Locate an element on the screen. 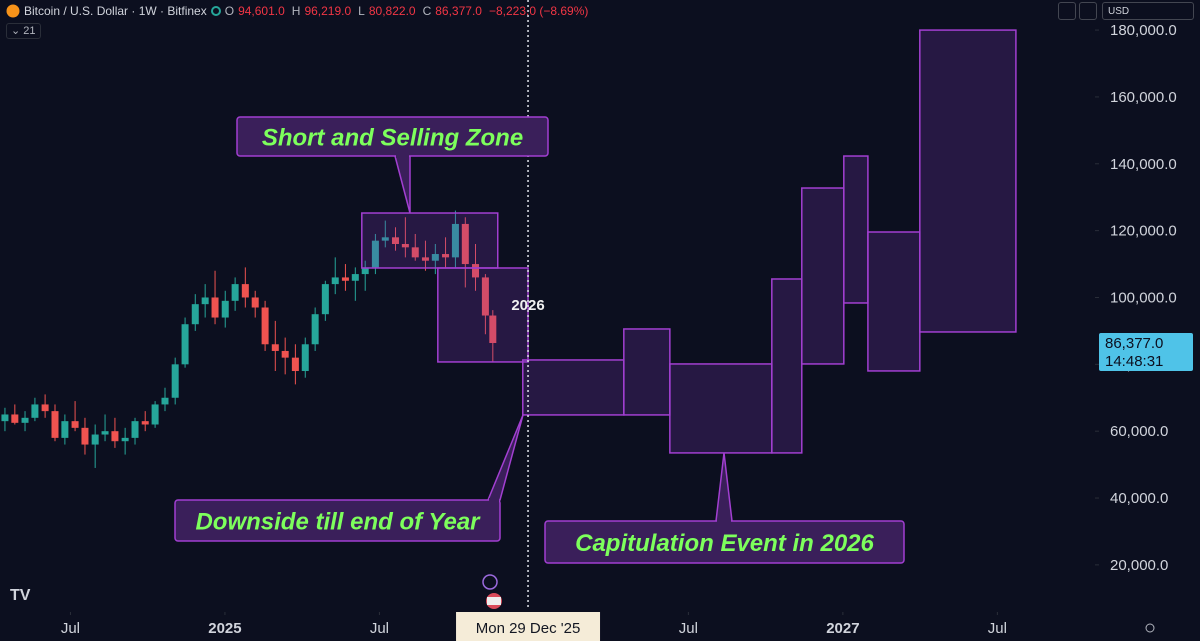 The image size is (1200, 641). btc-icon is located at coordinates (13, 11).